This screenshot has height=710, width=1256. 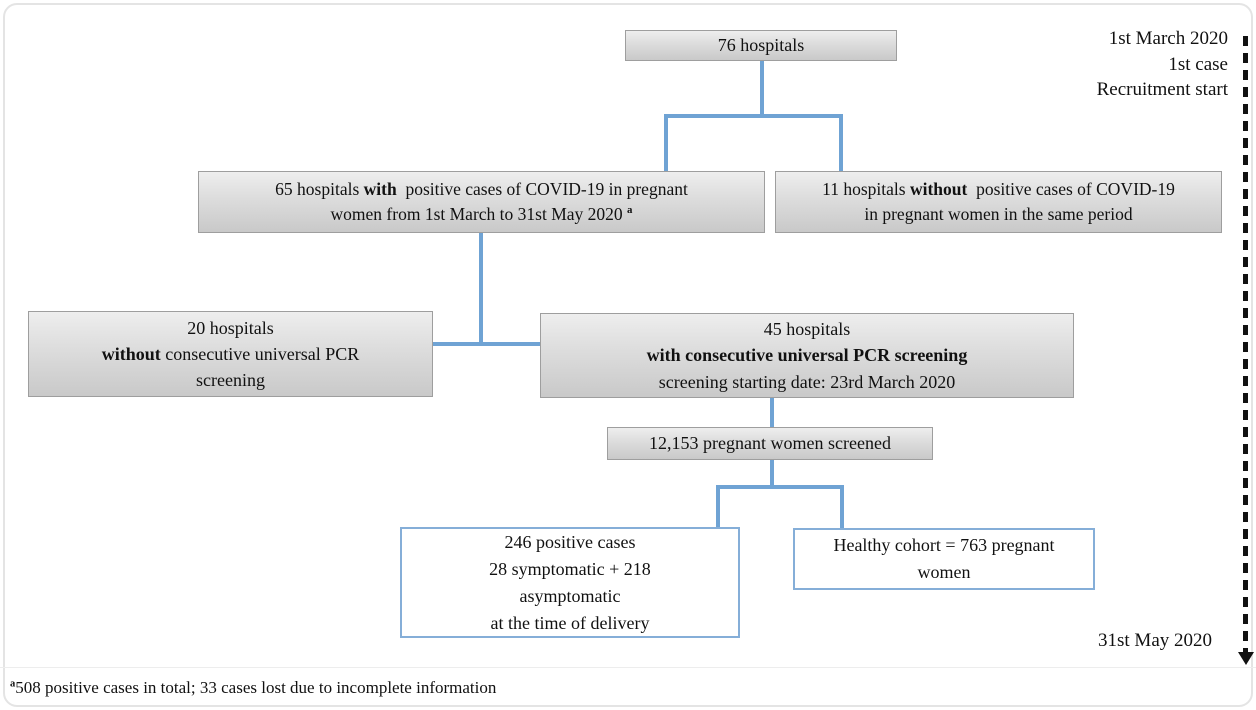 I want to click on box-women-screened: 12,153 pregnant women screened, so click(x=770, y=443).